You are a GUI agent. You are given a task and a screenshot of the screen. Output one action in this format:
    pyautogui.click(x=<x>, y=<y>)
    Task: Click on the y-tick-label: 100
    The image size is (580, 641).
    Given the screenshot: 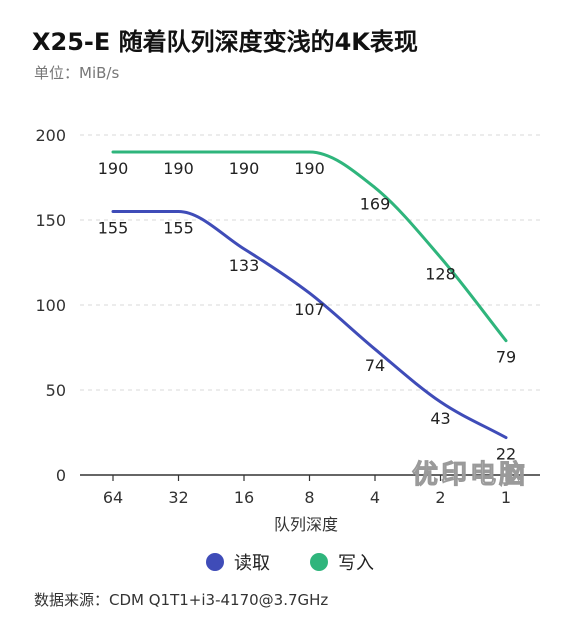 What is the action you would take?
    pyautogui.click(x=50, y=305)
    